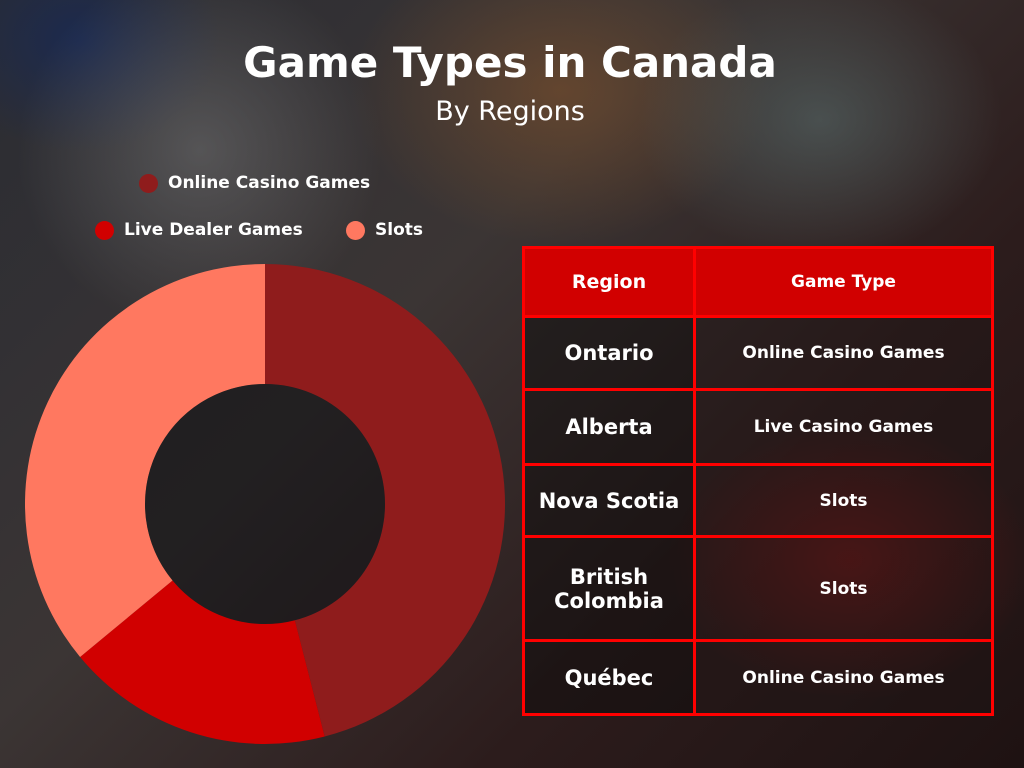 This screenshot has height=768, width=1024. I want to click on header-region: Region, so click(609, 282).